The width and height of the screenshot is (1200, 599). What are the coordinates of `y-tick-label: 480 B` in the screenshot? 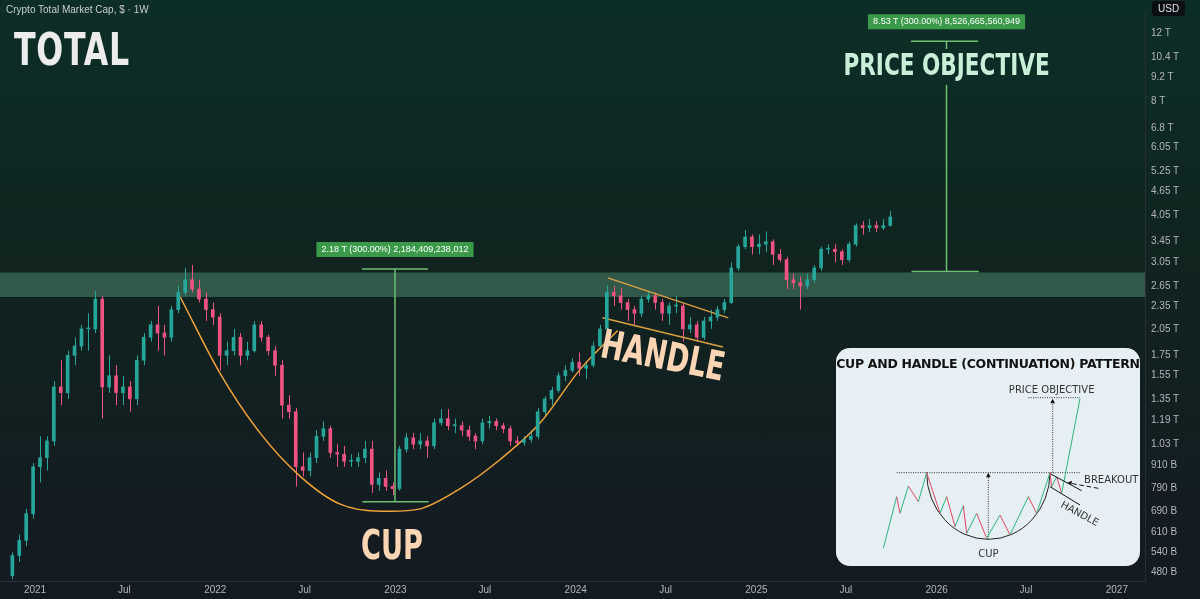 It's located at (1164, 571).